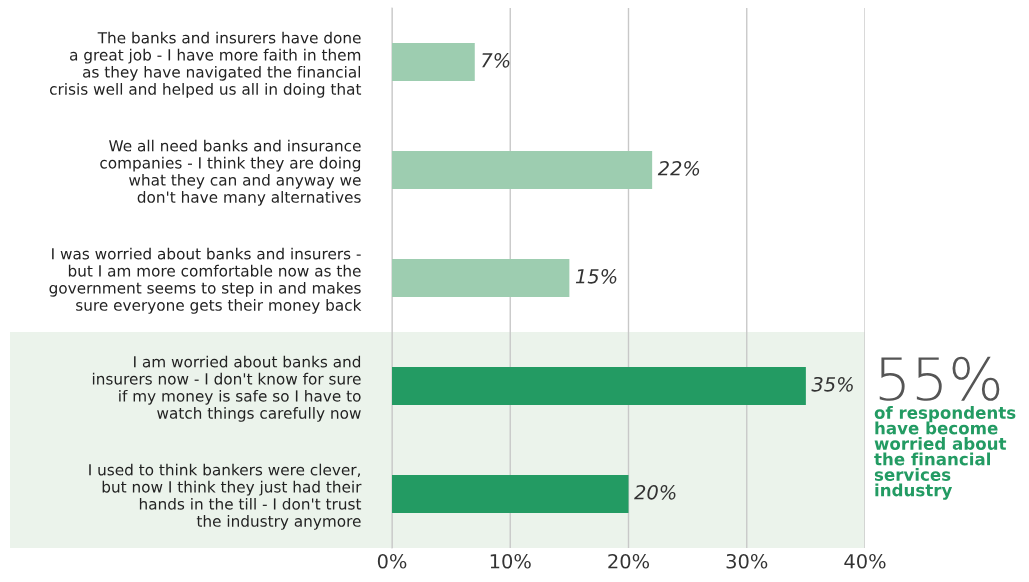 The width and height of the screenshot is (1029, 582). What do you see at coordinates (939, 378) in the screenshot?
I see `text: 55%` at bounding box center [939, 378].